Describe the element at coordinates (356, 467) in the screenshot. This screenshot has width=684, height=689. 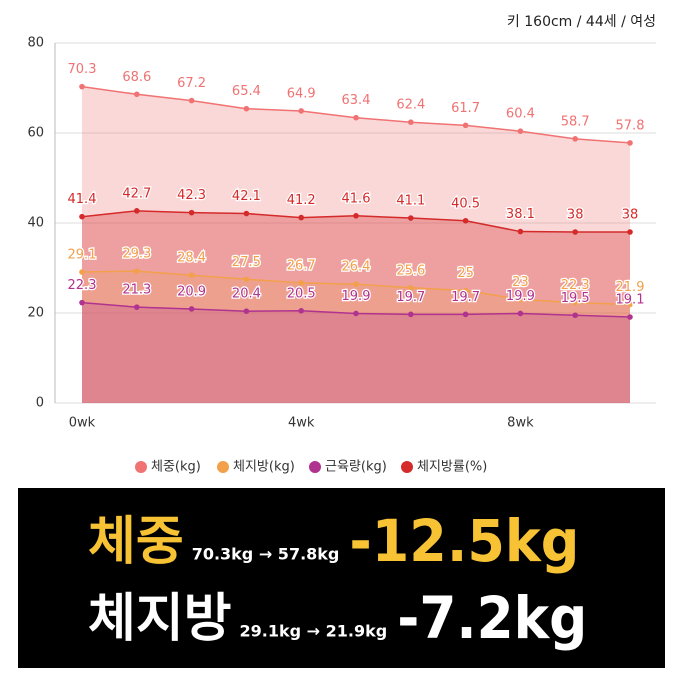
I see `legend-label: 근육량(kg)` at that location.